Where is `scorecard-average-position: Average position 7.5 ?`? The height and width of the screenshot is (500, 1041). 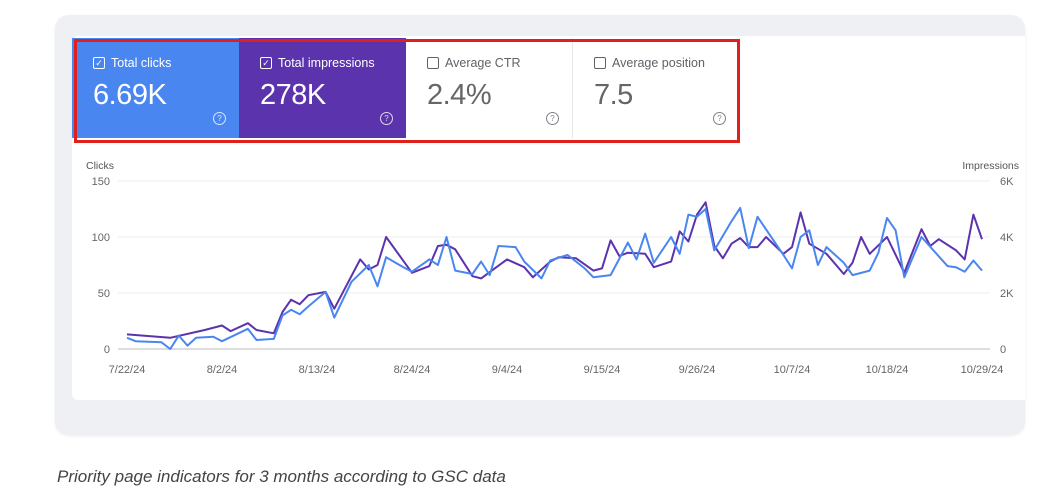
scorecard-average-position: Average position 7.5 ? is located at coordinates (656, 88).